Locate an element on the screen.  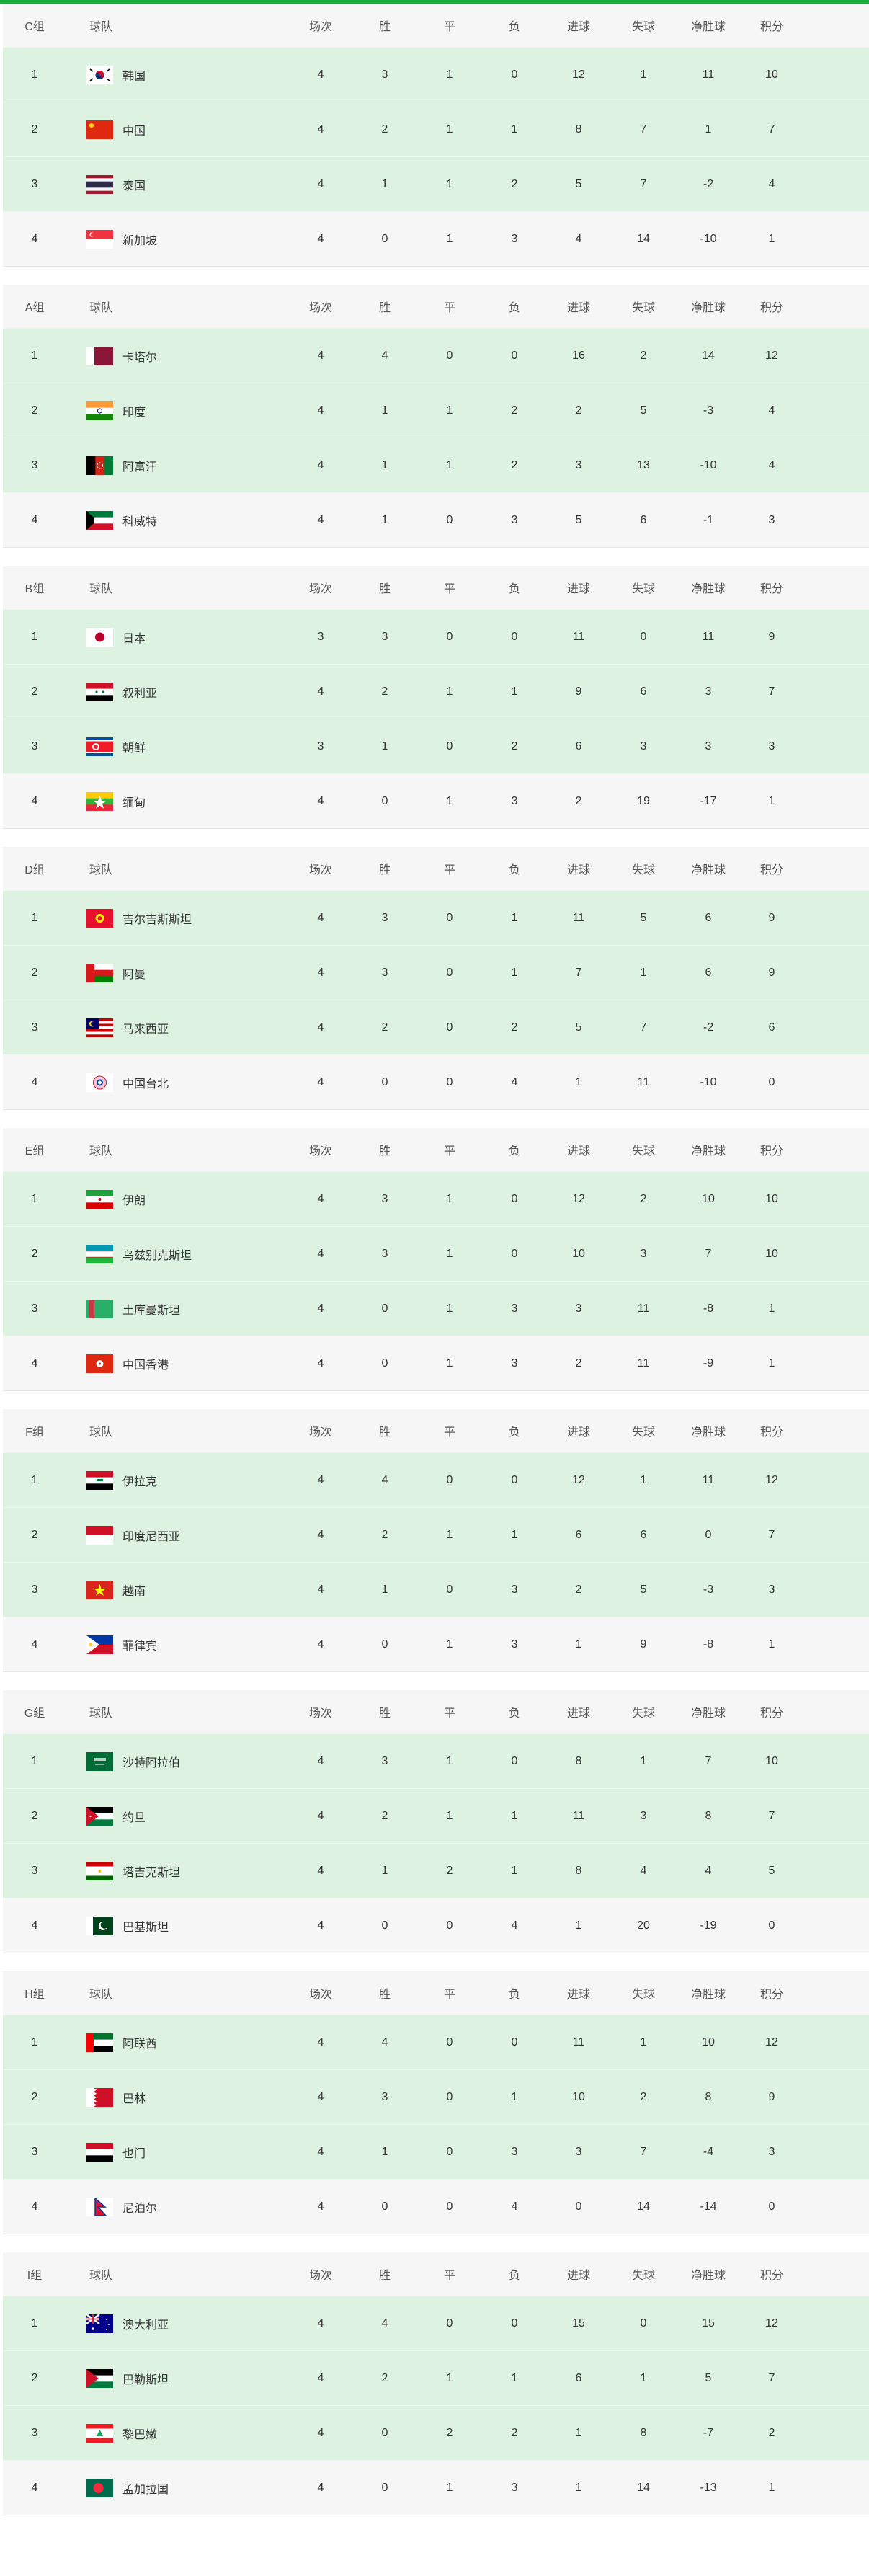
team-cell: 缅甸 is located at coordinates (195, 801).